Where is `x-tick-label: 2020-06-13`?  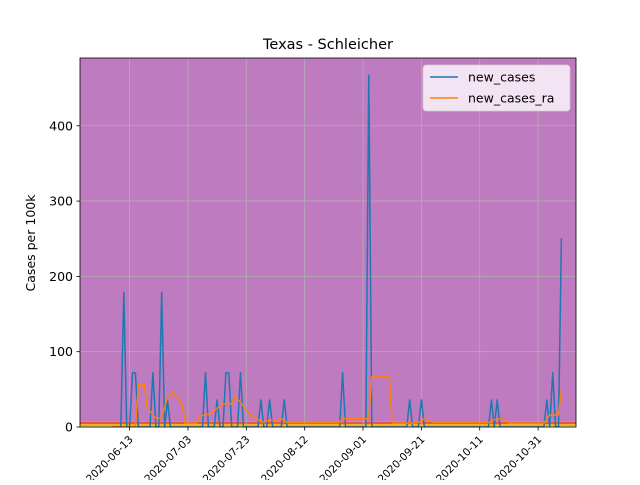
x-tick-label: 2020-06-13 is located at coordinates (110, 457).